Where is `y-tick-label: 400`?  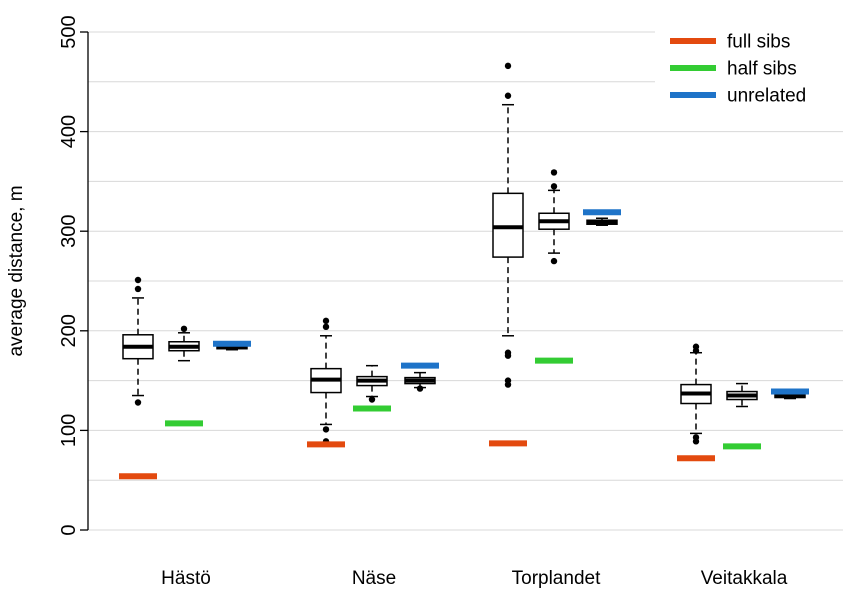
y-tick-label: 400 is located at coordinates (69, 131).